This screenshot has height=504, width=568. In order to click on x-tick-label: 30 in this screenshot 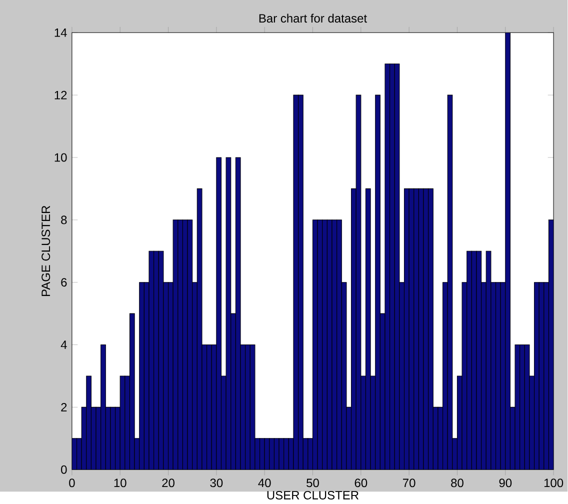, I will do `click(216, 483)`.